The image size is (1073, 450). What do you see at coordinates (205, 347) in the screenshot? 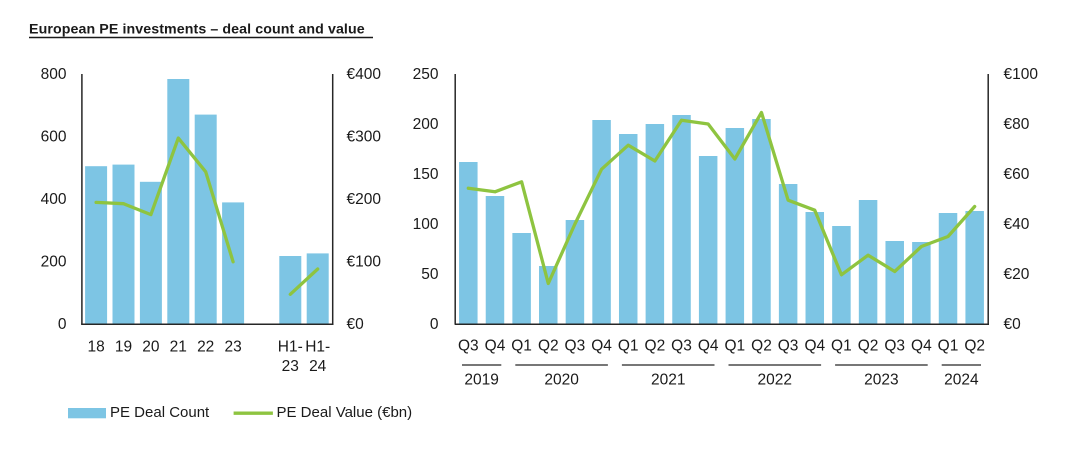
I see `svg-text: 22` at bounding box center [205, 347].